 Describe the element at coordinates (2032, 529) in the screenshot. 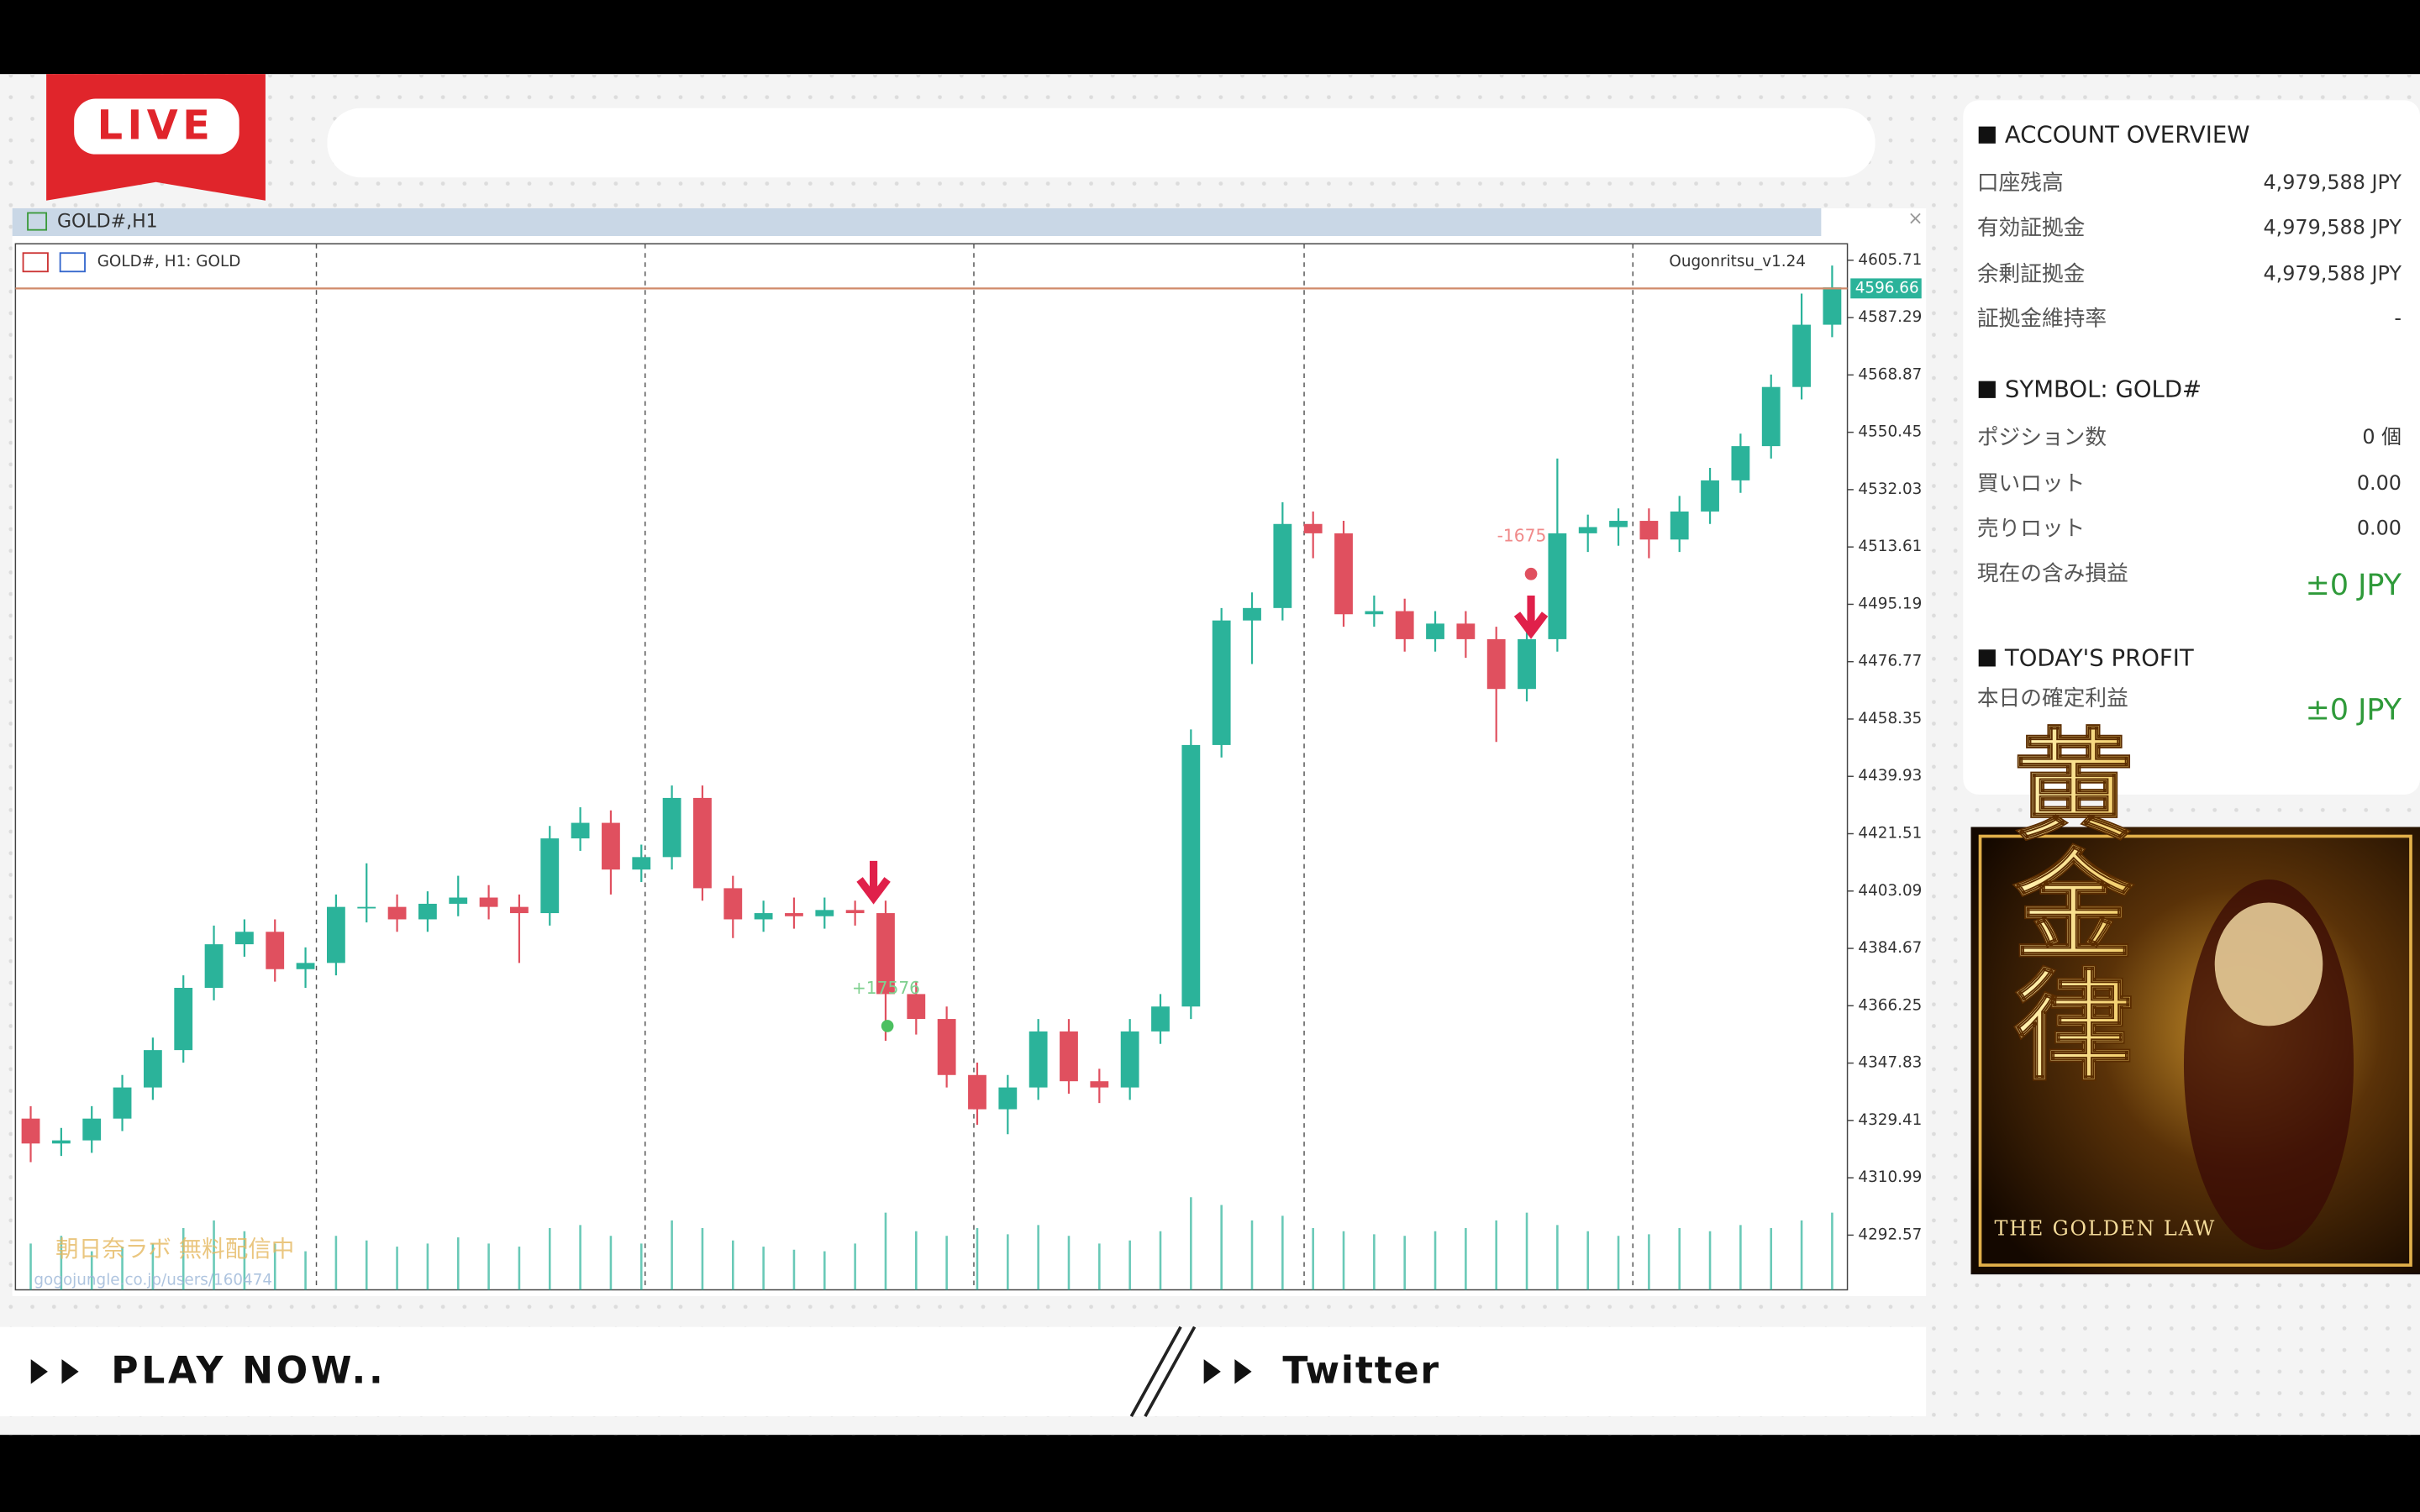

I see `row-label: 売りロット` at that location.